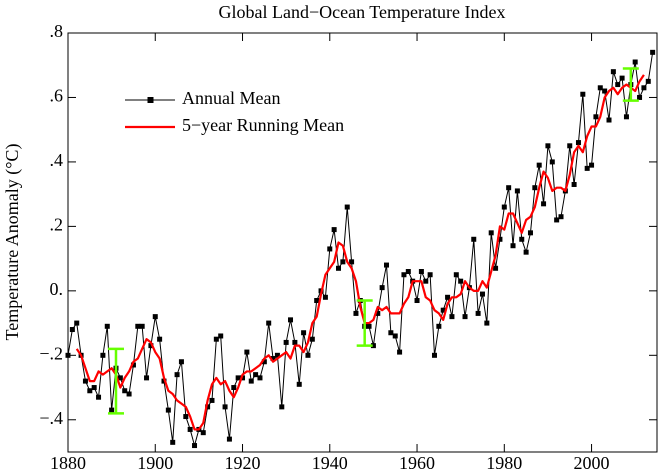  I want to click on x-tick-label: 1920, so click(243, 463).